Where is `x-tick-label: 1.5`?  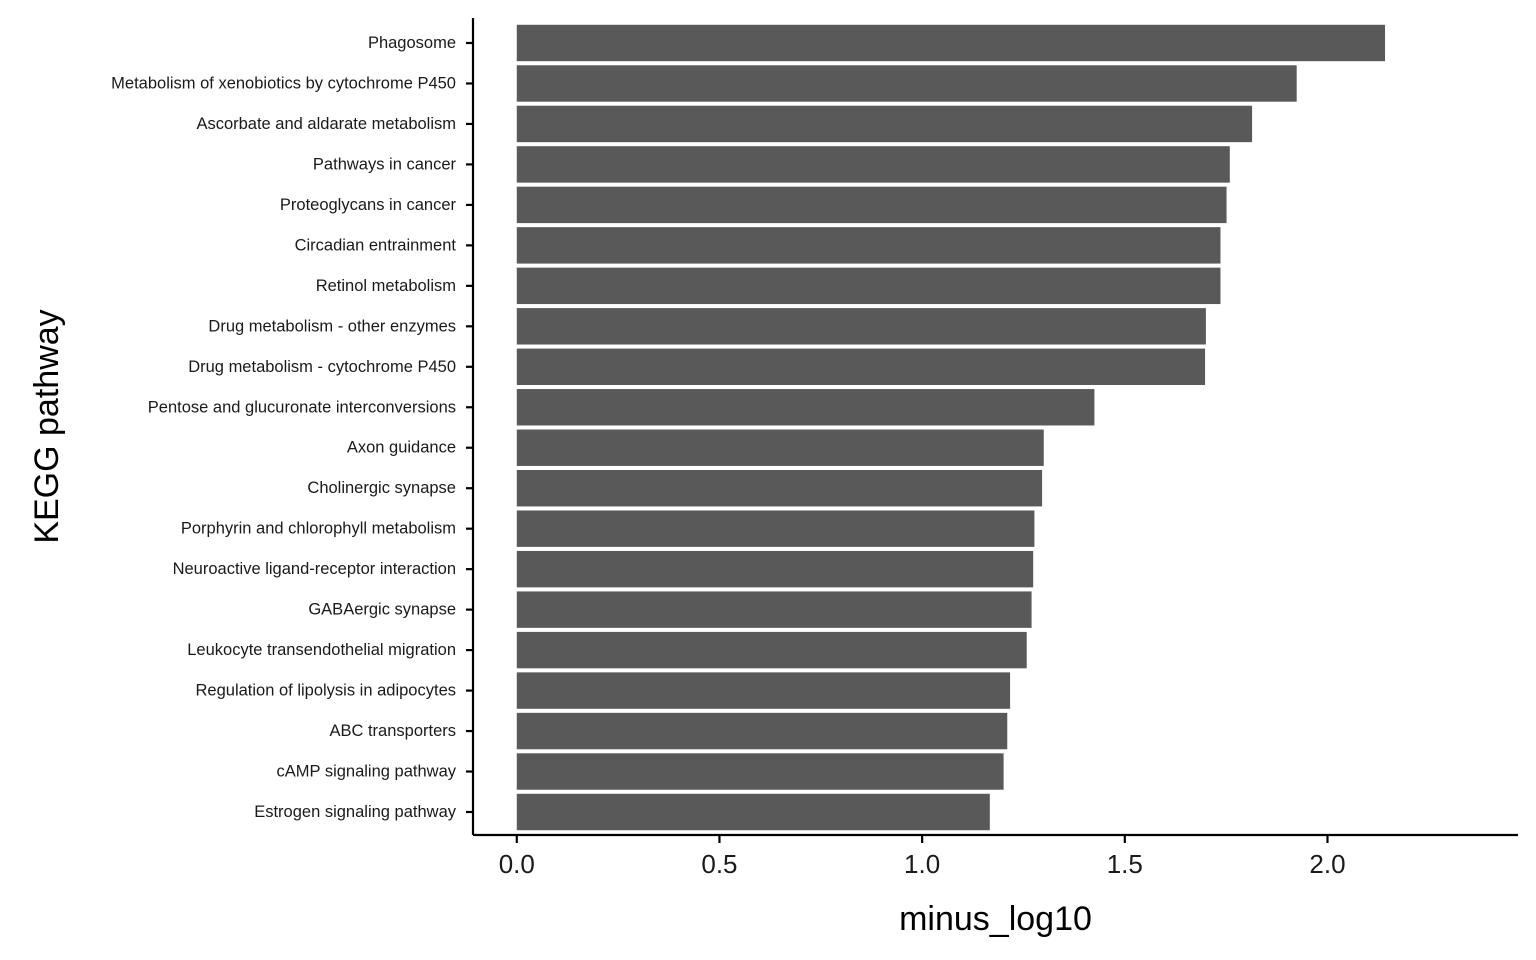
x-tick-label: 1.5 is located at coordinates (1125, 864).